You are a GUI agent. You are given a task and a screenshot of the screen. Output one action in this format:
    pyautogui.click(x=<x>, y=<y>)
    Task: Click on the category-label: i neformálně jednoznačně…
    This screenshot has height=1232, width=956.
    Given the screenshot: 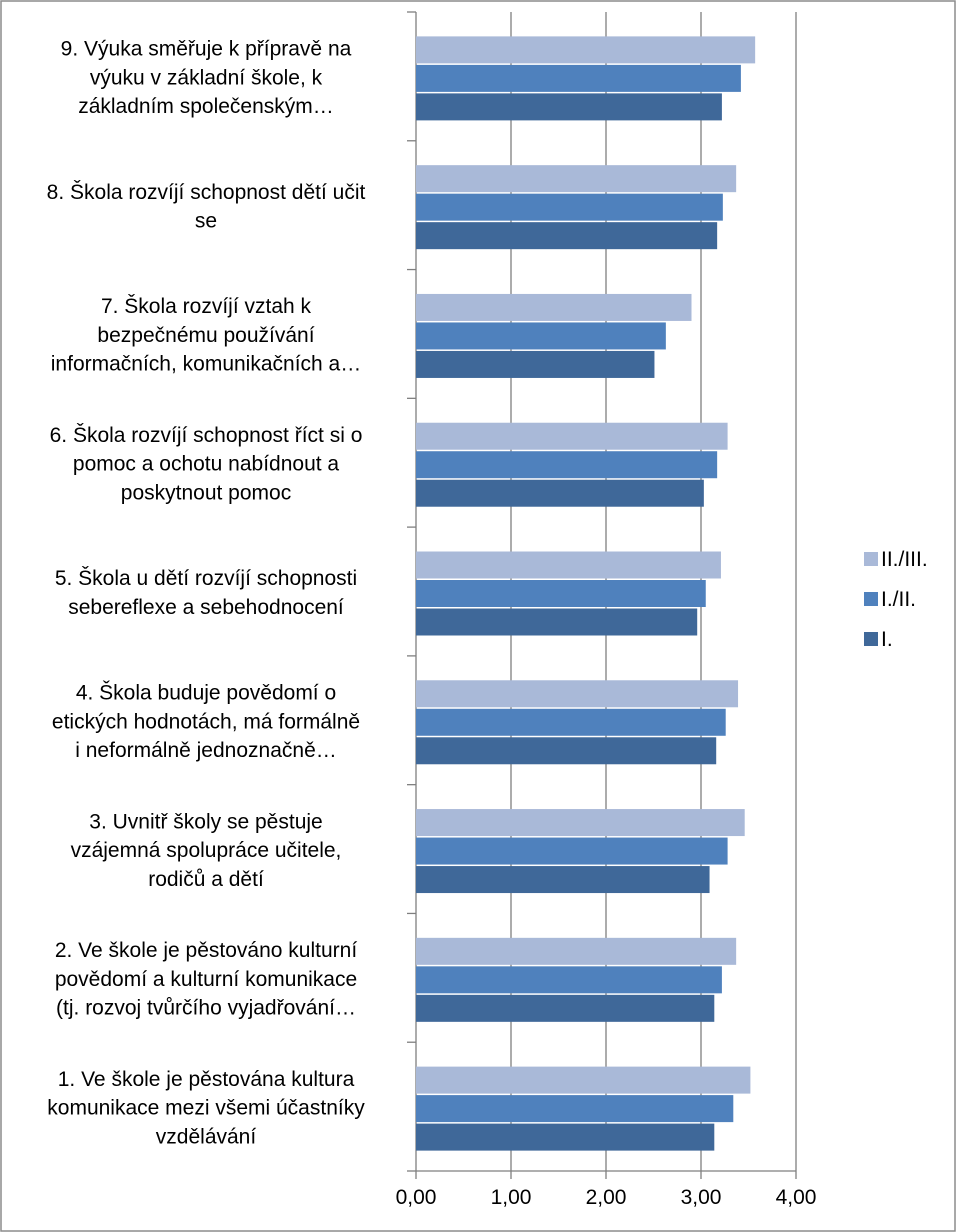 What is the action you would take?
    pyautogui.click(x=206, y=750)
    